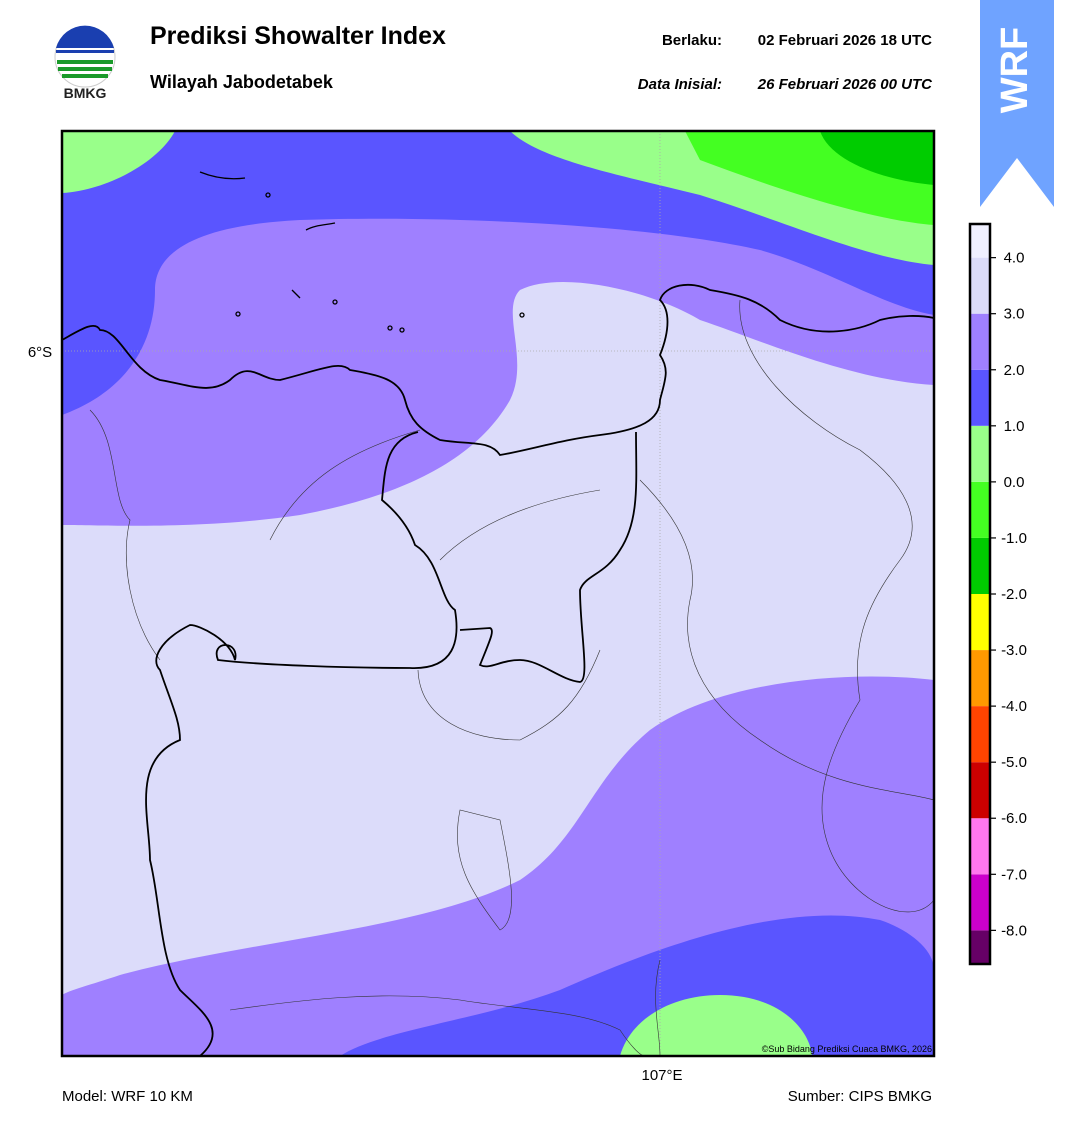  I want to click on colorbar-tick-label: -6.0, so click(1014, 818).